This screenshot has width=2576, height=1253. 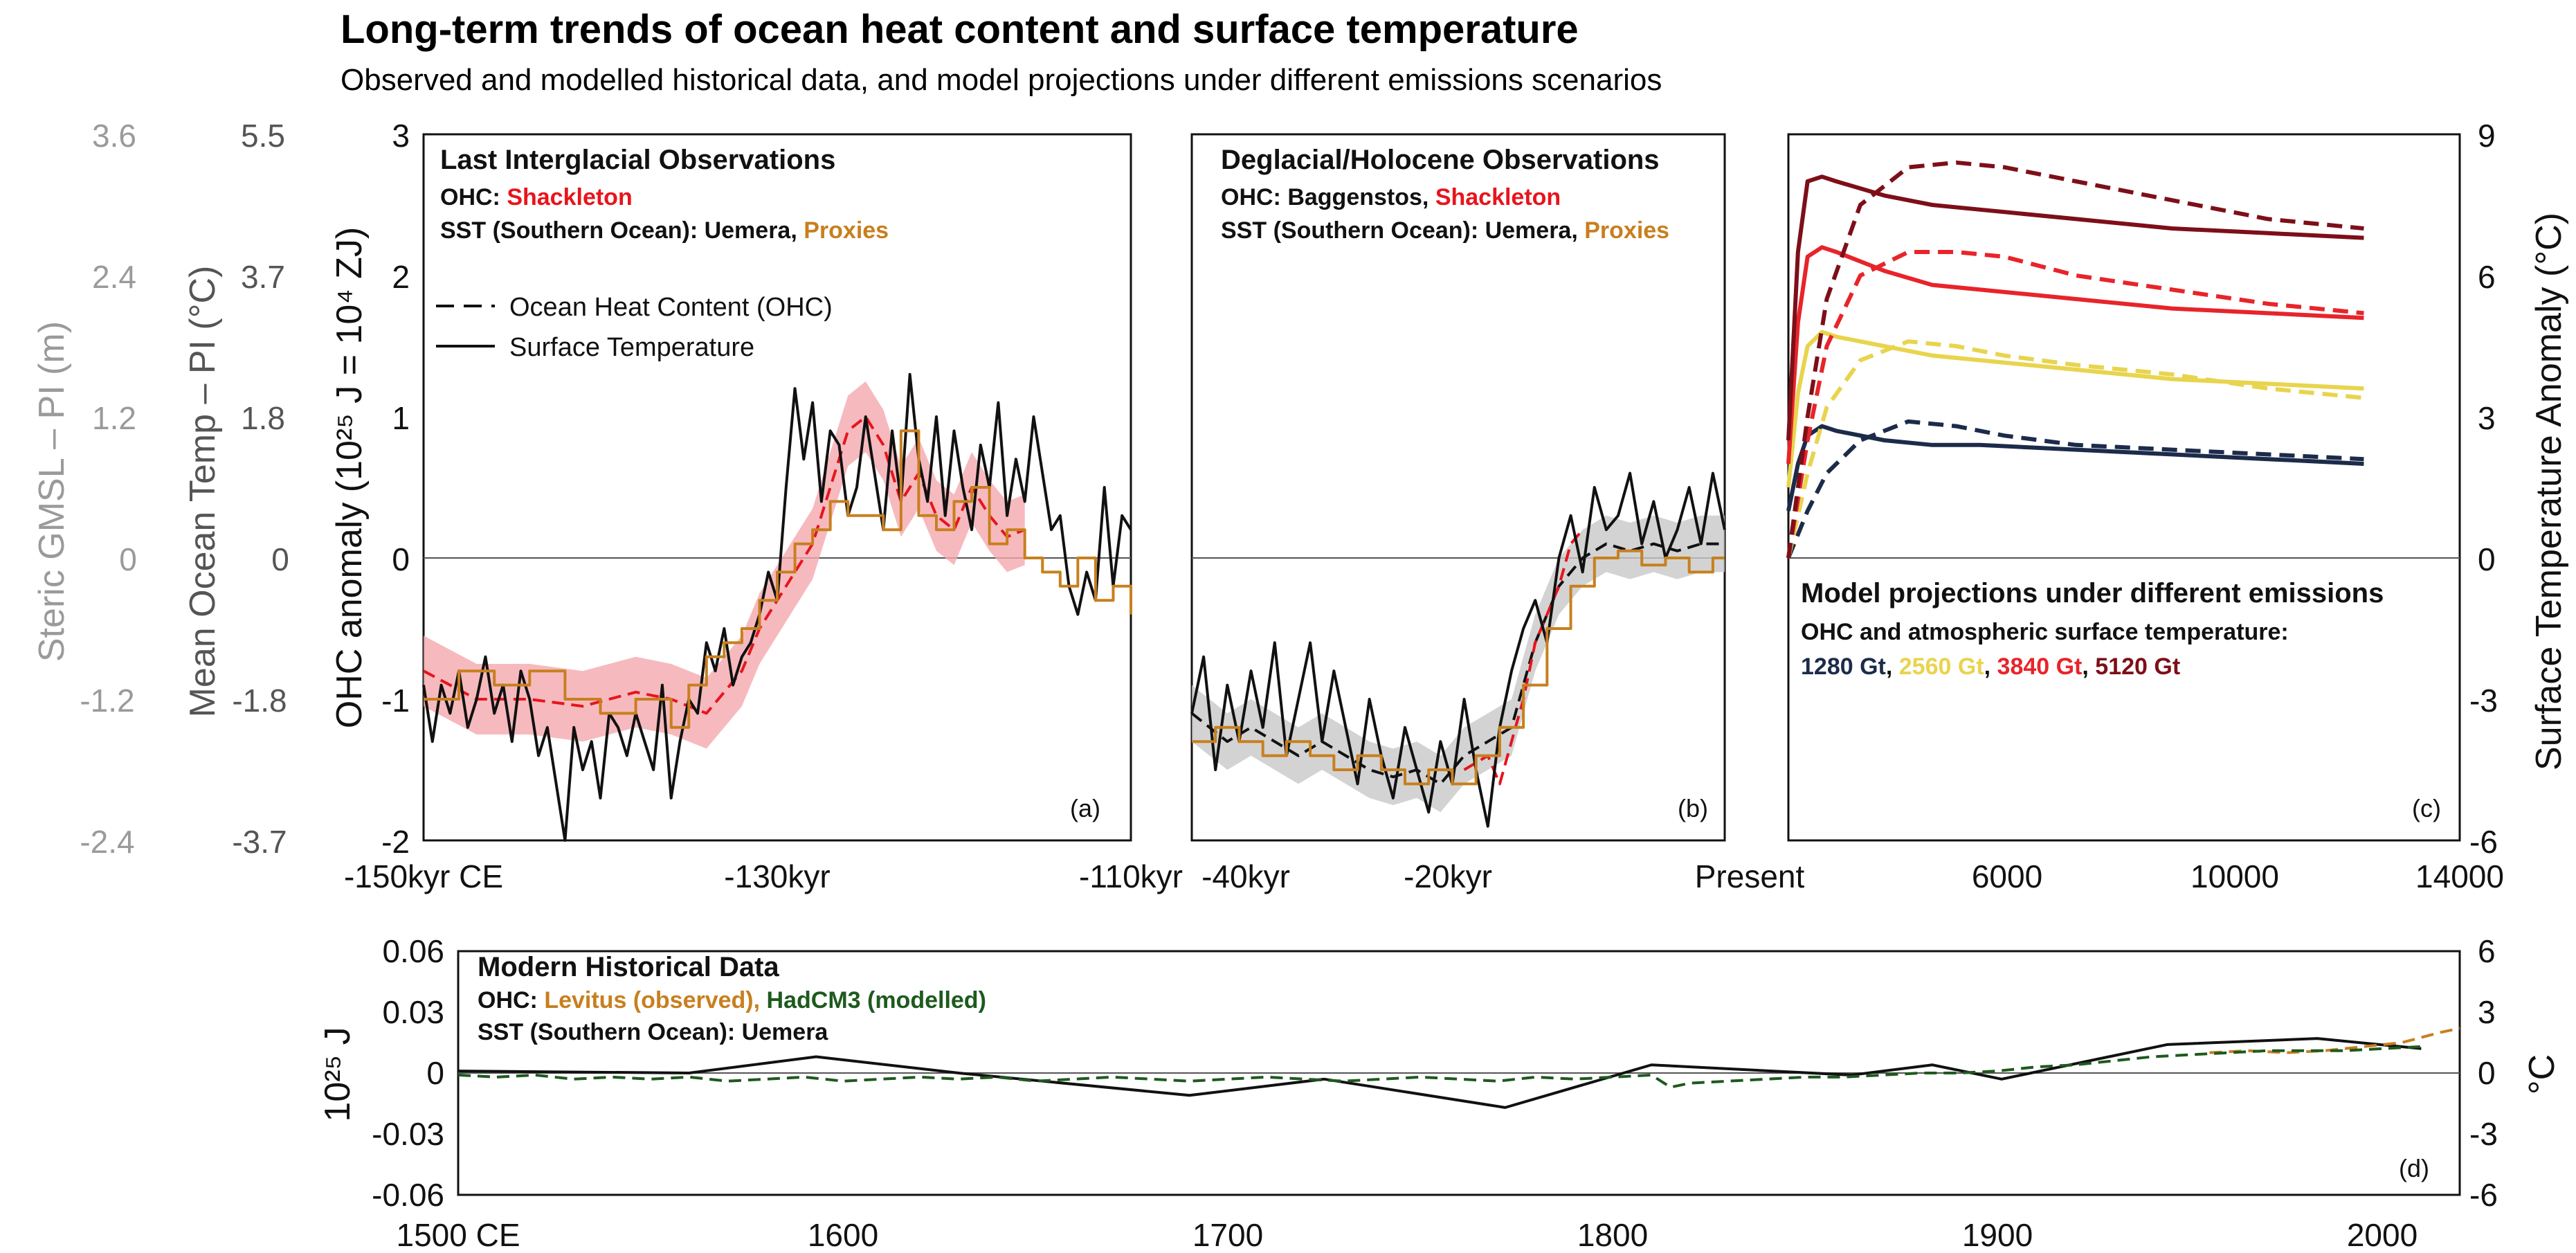 What do you see at coordinates (1448, 876) in the screenshot?
I see `panel-b-xtick: -20kyr` at bounding box center [1448, 876].